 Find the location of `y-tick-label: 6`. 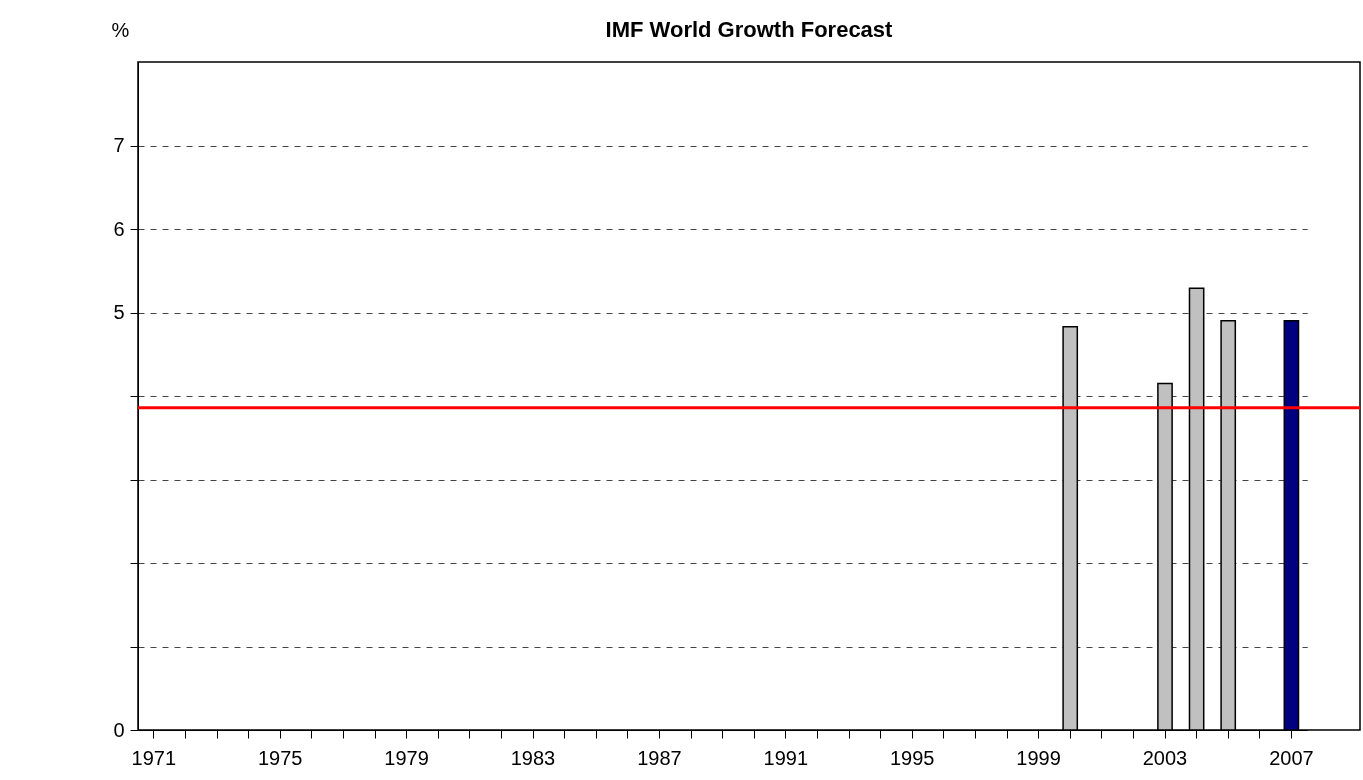

y-tick-label: 6 is located at coordinates (119, 228).